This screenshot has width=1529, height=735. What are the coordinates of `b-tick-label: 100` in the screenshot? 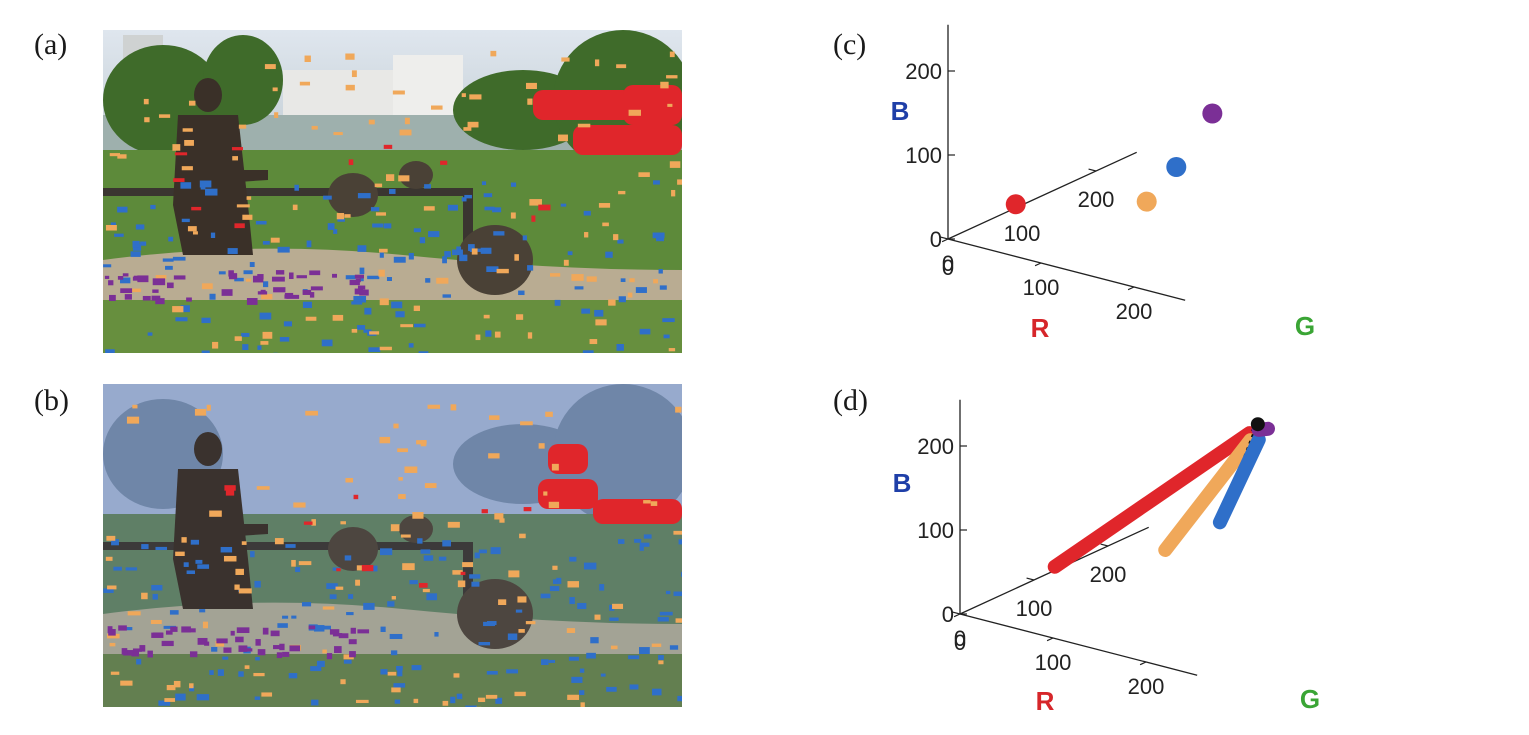 It's located at (923, 155).